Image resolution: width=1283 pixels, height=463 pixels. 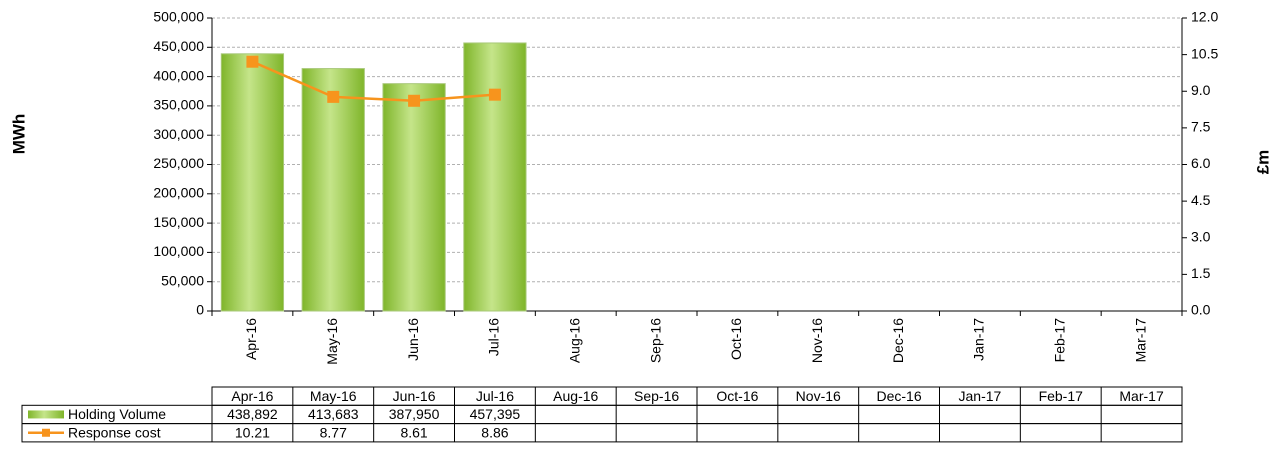 What do you see at coordinates (252, 414) in the screenshot?
I see `table-value: 438,892` at bounding box center [252, 414].